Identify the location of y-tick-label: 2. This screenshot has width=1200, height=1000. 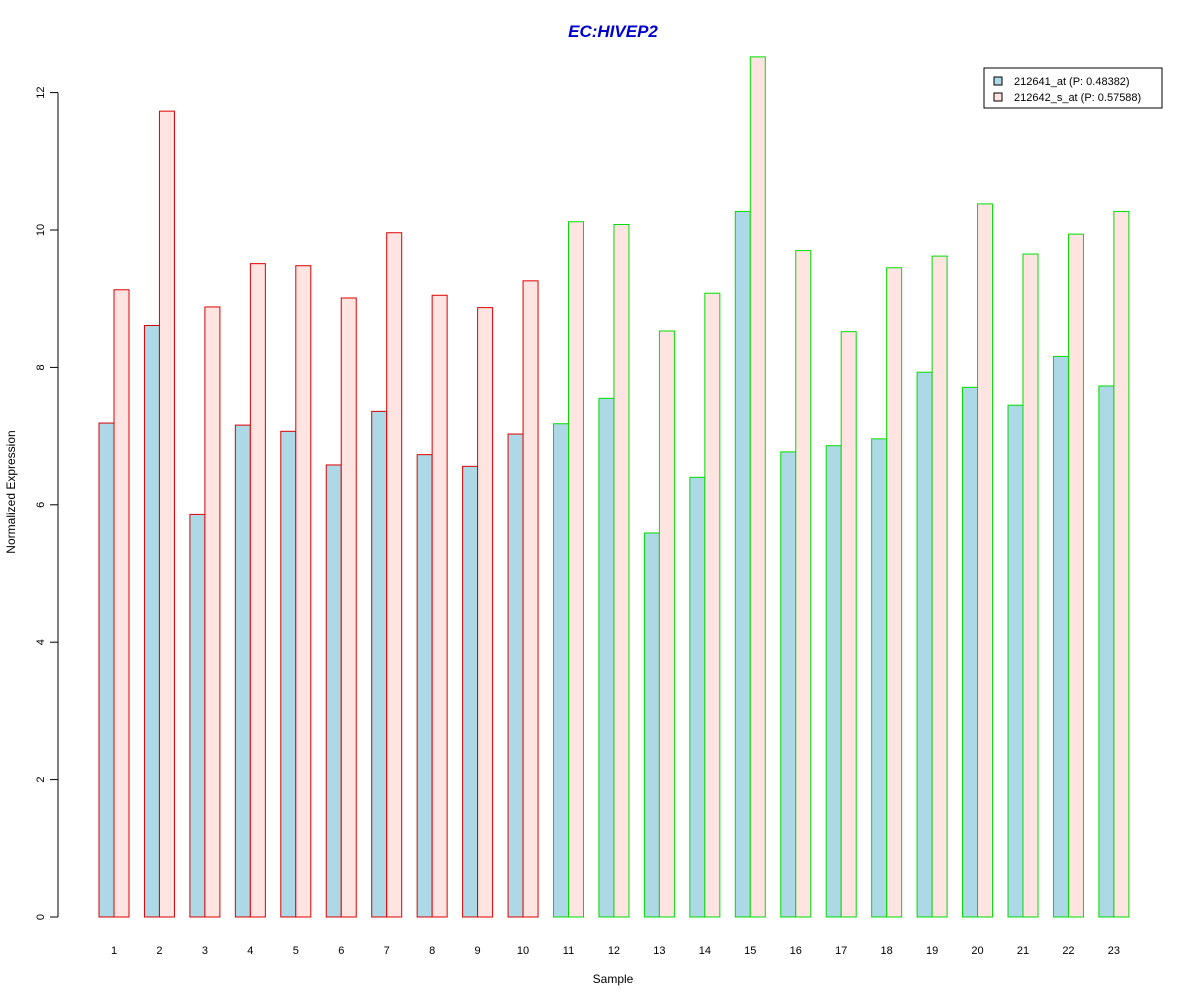
(41, 780).